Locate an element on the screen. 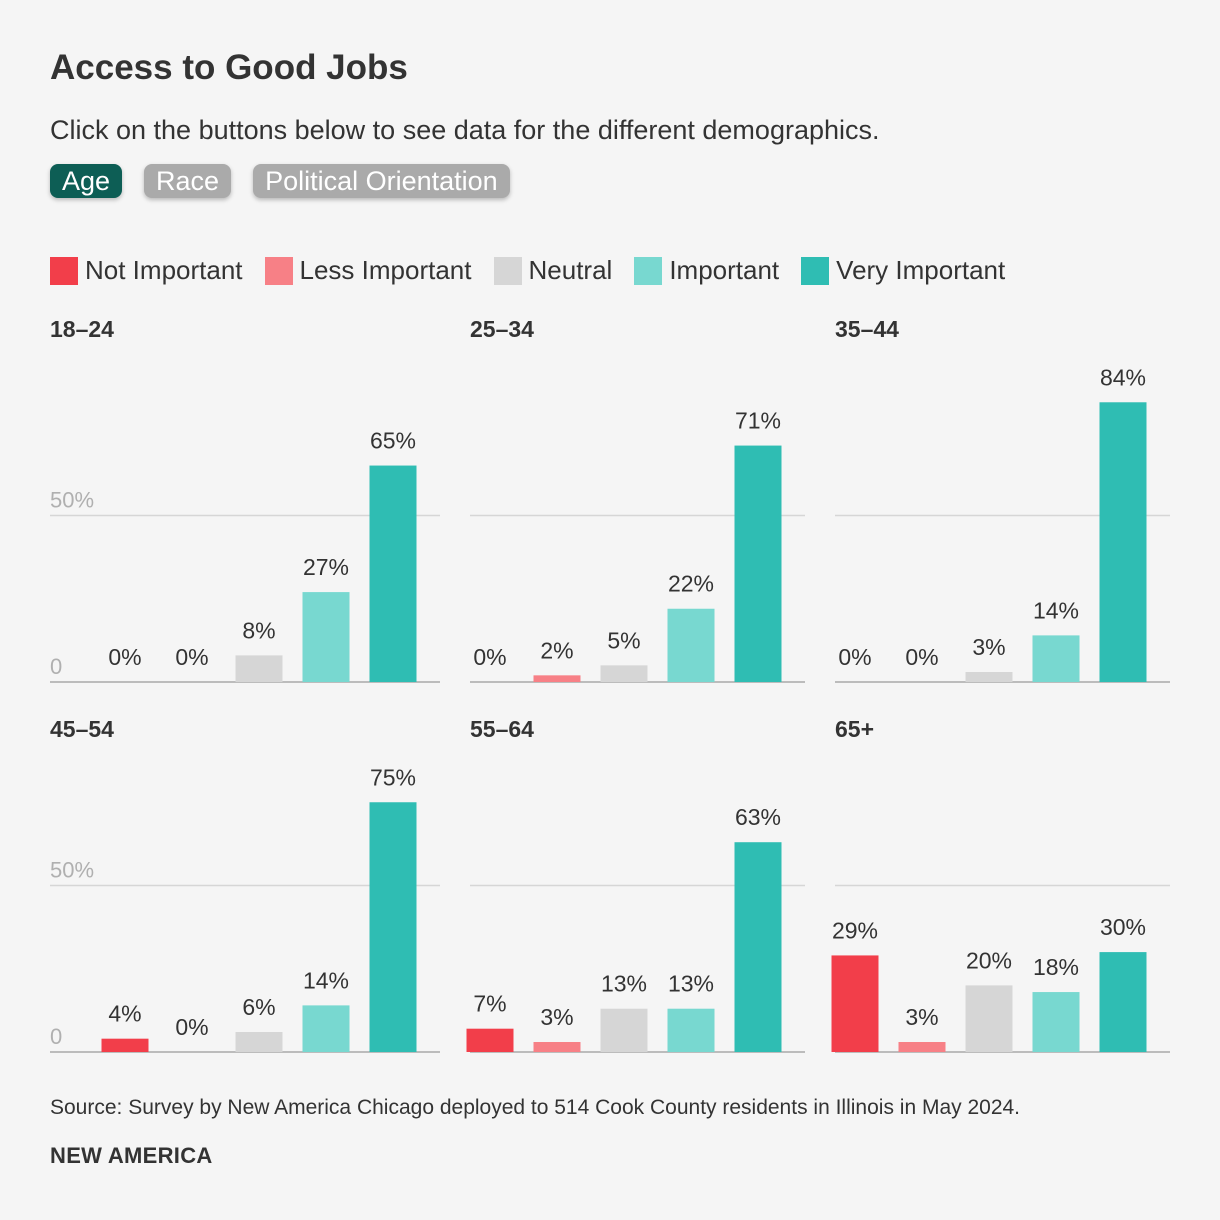 The width and height of the screenshot is (1220, 1220). demographic-button-group: Age Race Political Orientation is located at coordinates (280, 181).